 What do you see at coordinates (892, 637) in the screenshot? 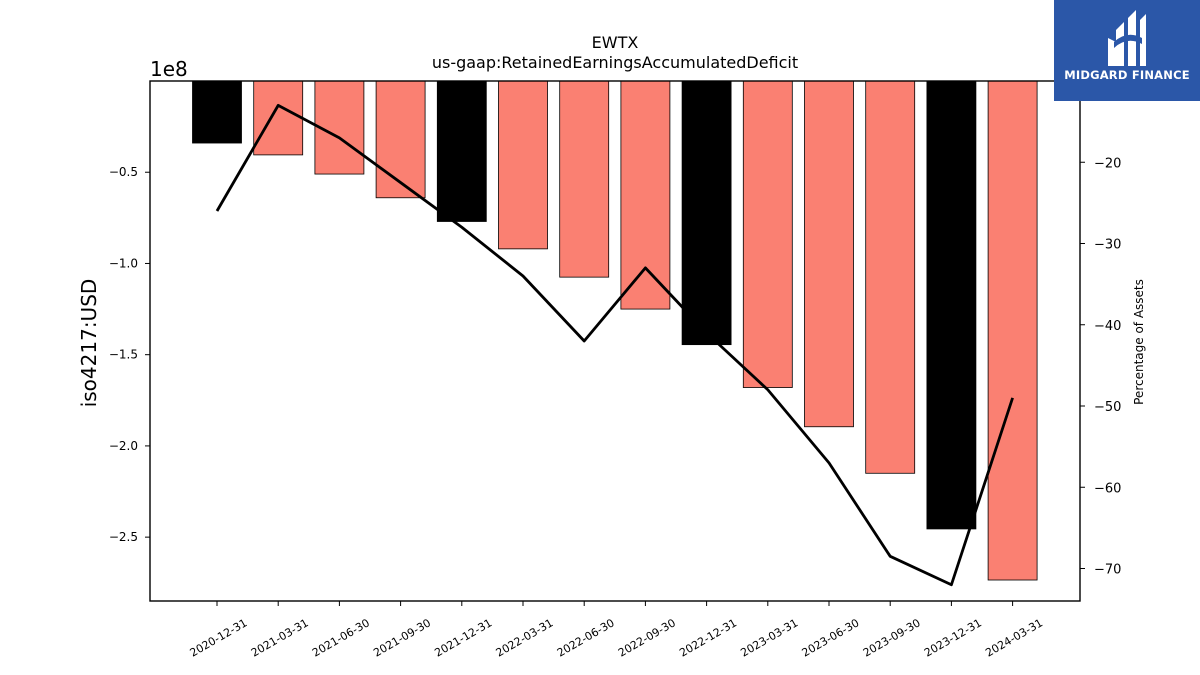
I see `x-tick-label: 2023-09-30` at bounding box center [892, 637].